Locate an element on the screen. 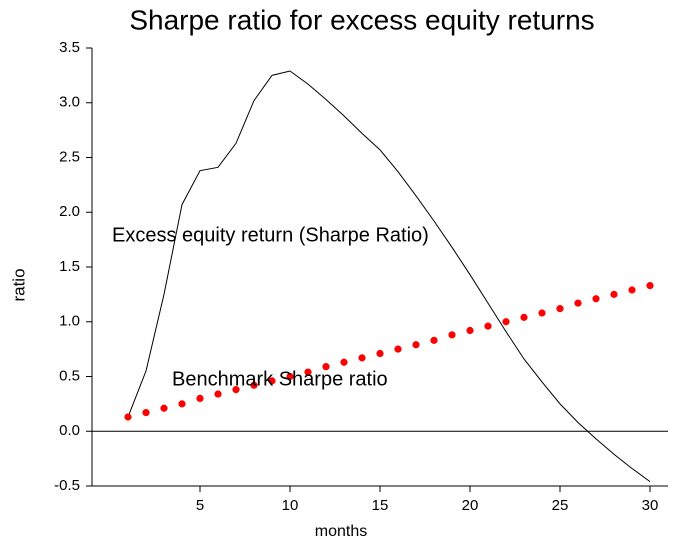  x-tick-label: 5 is located at coordinates (200, 505).